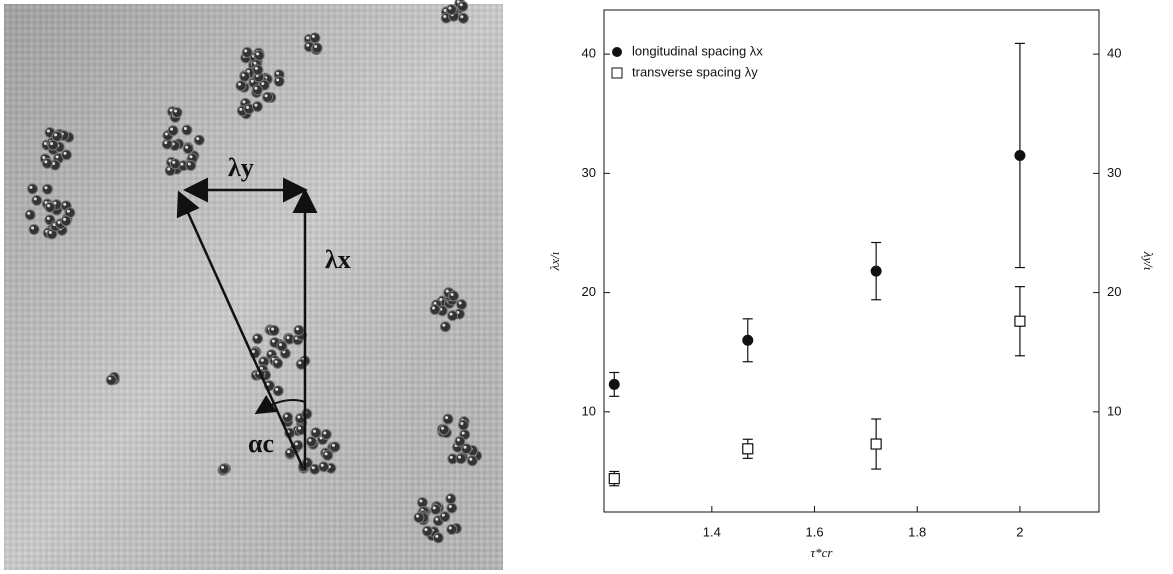 This screenshot has height=574, width=1173. What do you see at coordinates (617, 73) in the screenshot?
I see `legend-marker` at bounding box center [617, 73].